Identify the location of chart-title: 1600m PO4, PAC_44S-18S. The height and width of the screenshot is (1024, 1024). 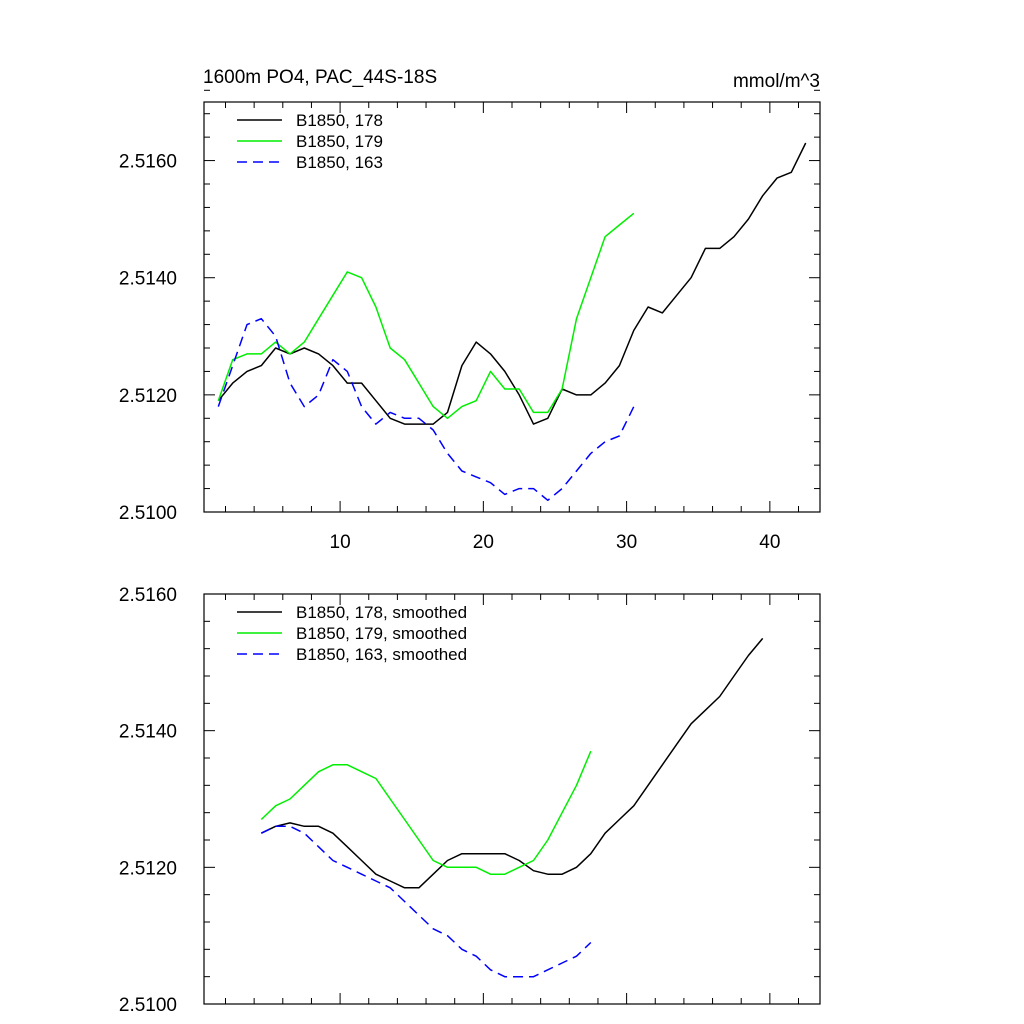
(320, 77).